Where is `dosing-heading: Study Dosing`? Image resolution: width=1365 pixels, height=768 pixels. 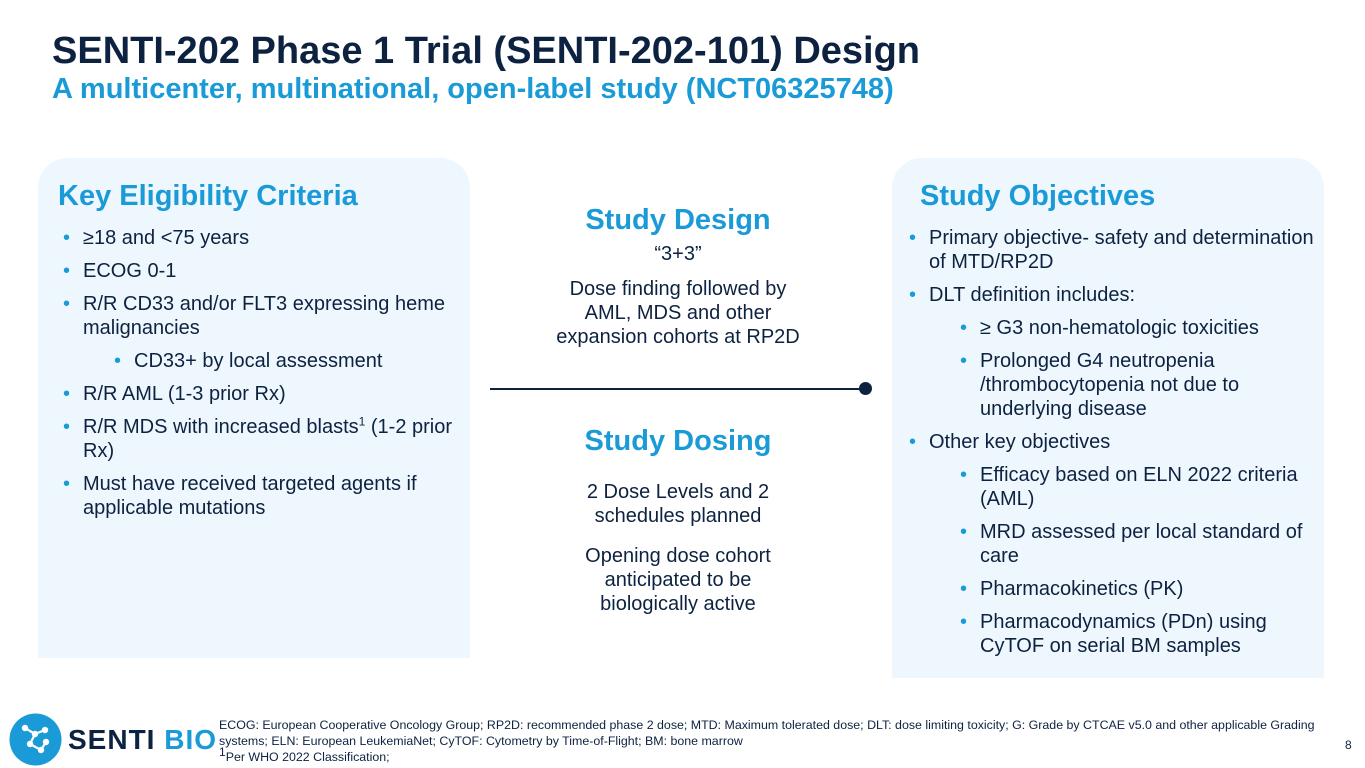
dosing-heading: Study Dosing is located at coordinates (678, 441).